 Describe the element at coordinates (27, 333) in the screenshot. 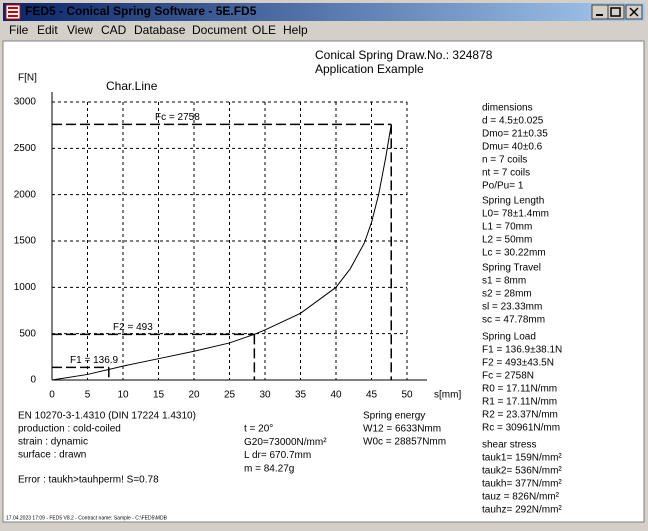

I see `y-tick-label: 500` at that location.